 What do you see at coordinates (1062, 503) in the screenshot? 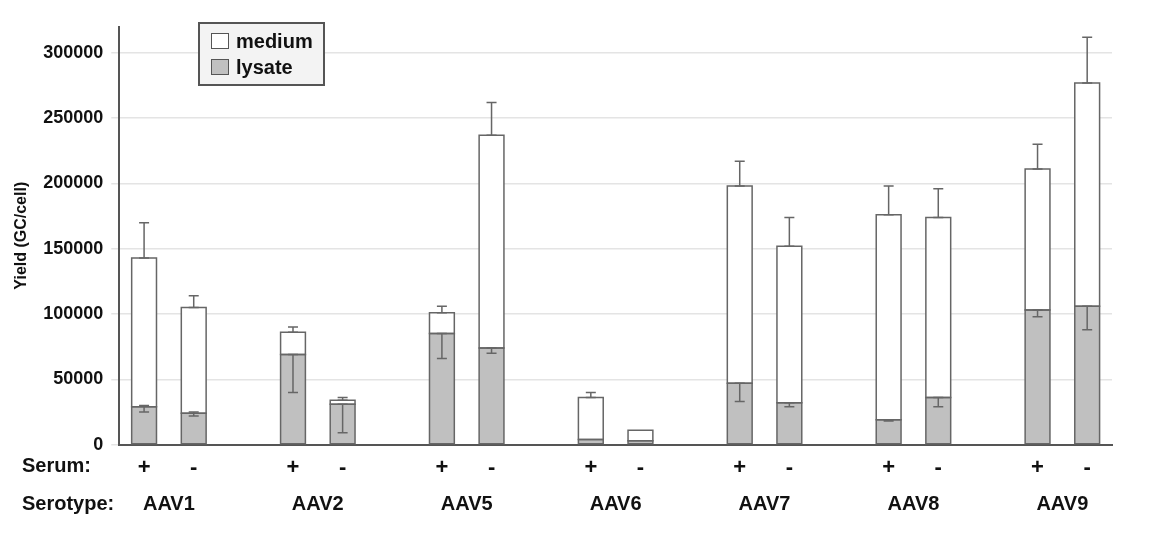
I see `text: AAV9` at bounding box center [1062, 503].